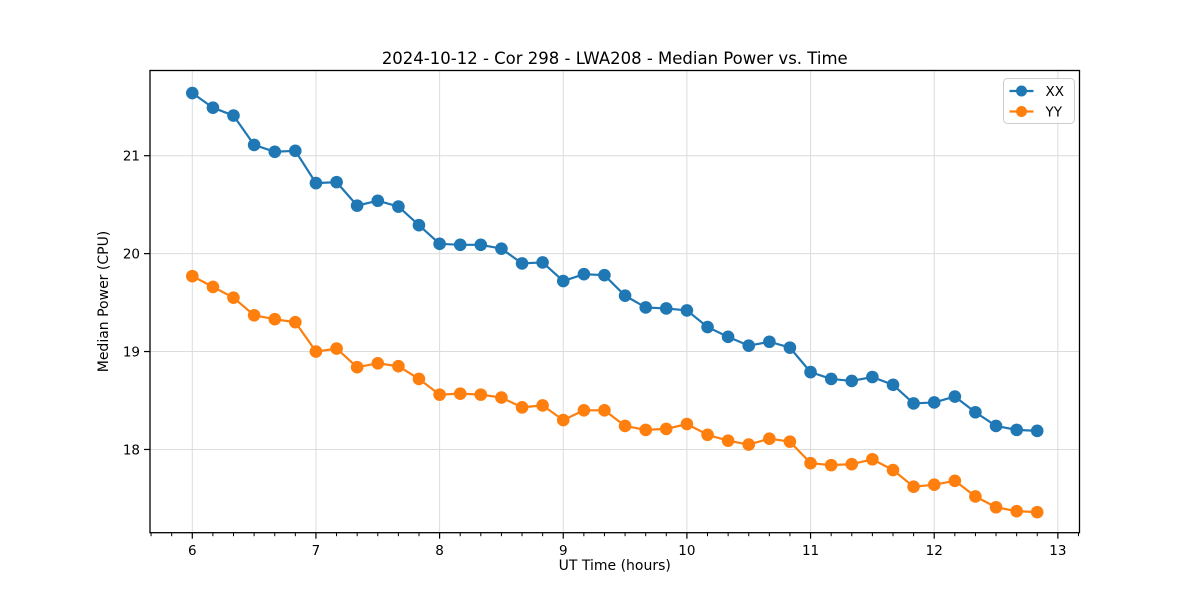 The height and width of the screenshot is (600, 1200). I want to click on x-tick-label: 7, so click(316, 551).